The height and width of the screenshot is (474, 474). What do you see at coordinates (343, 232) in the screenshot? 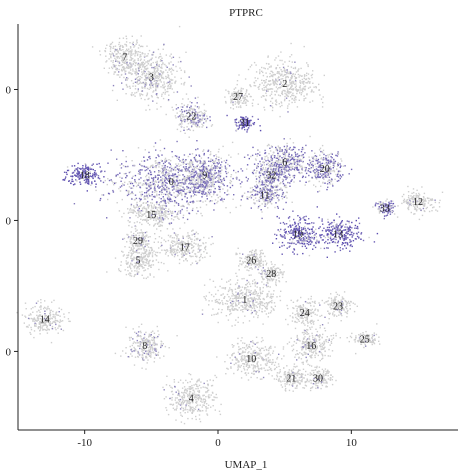
I see `cluster-13-points` at bounding box center [343, 232].